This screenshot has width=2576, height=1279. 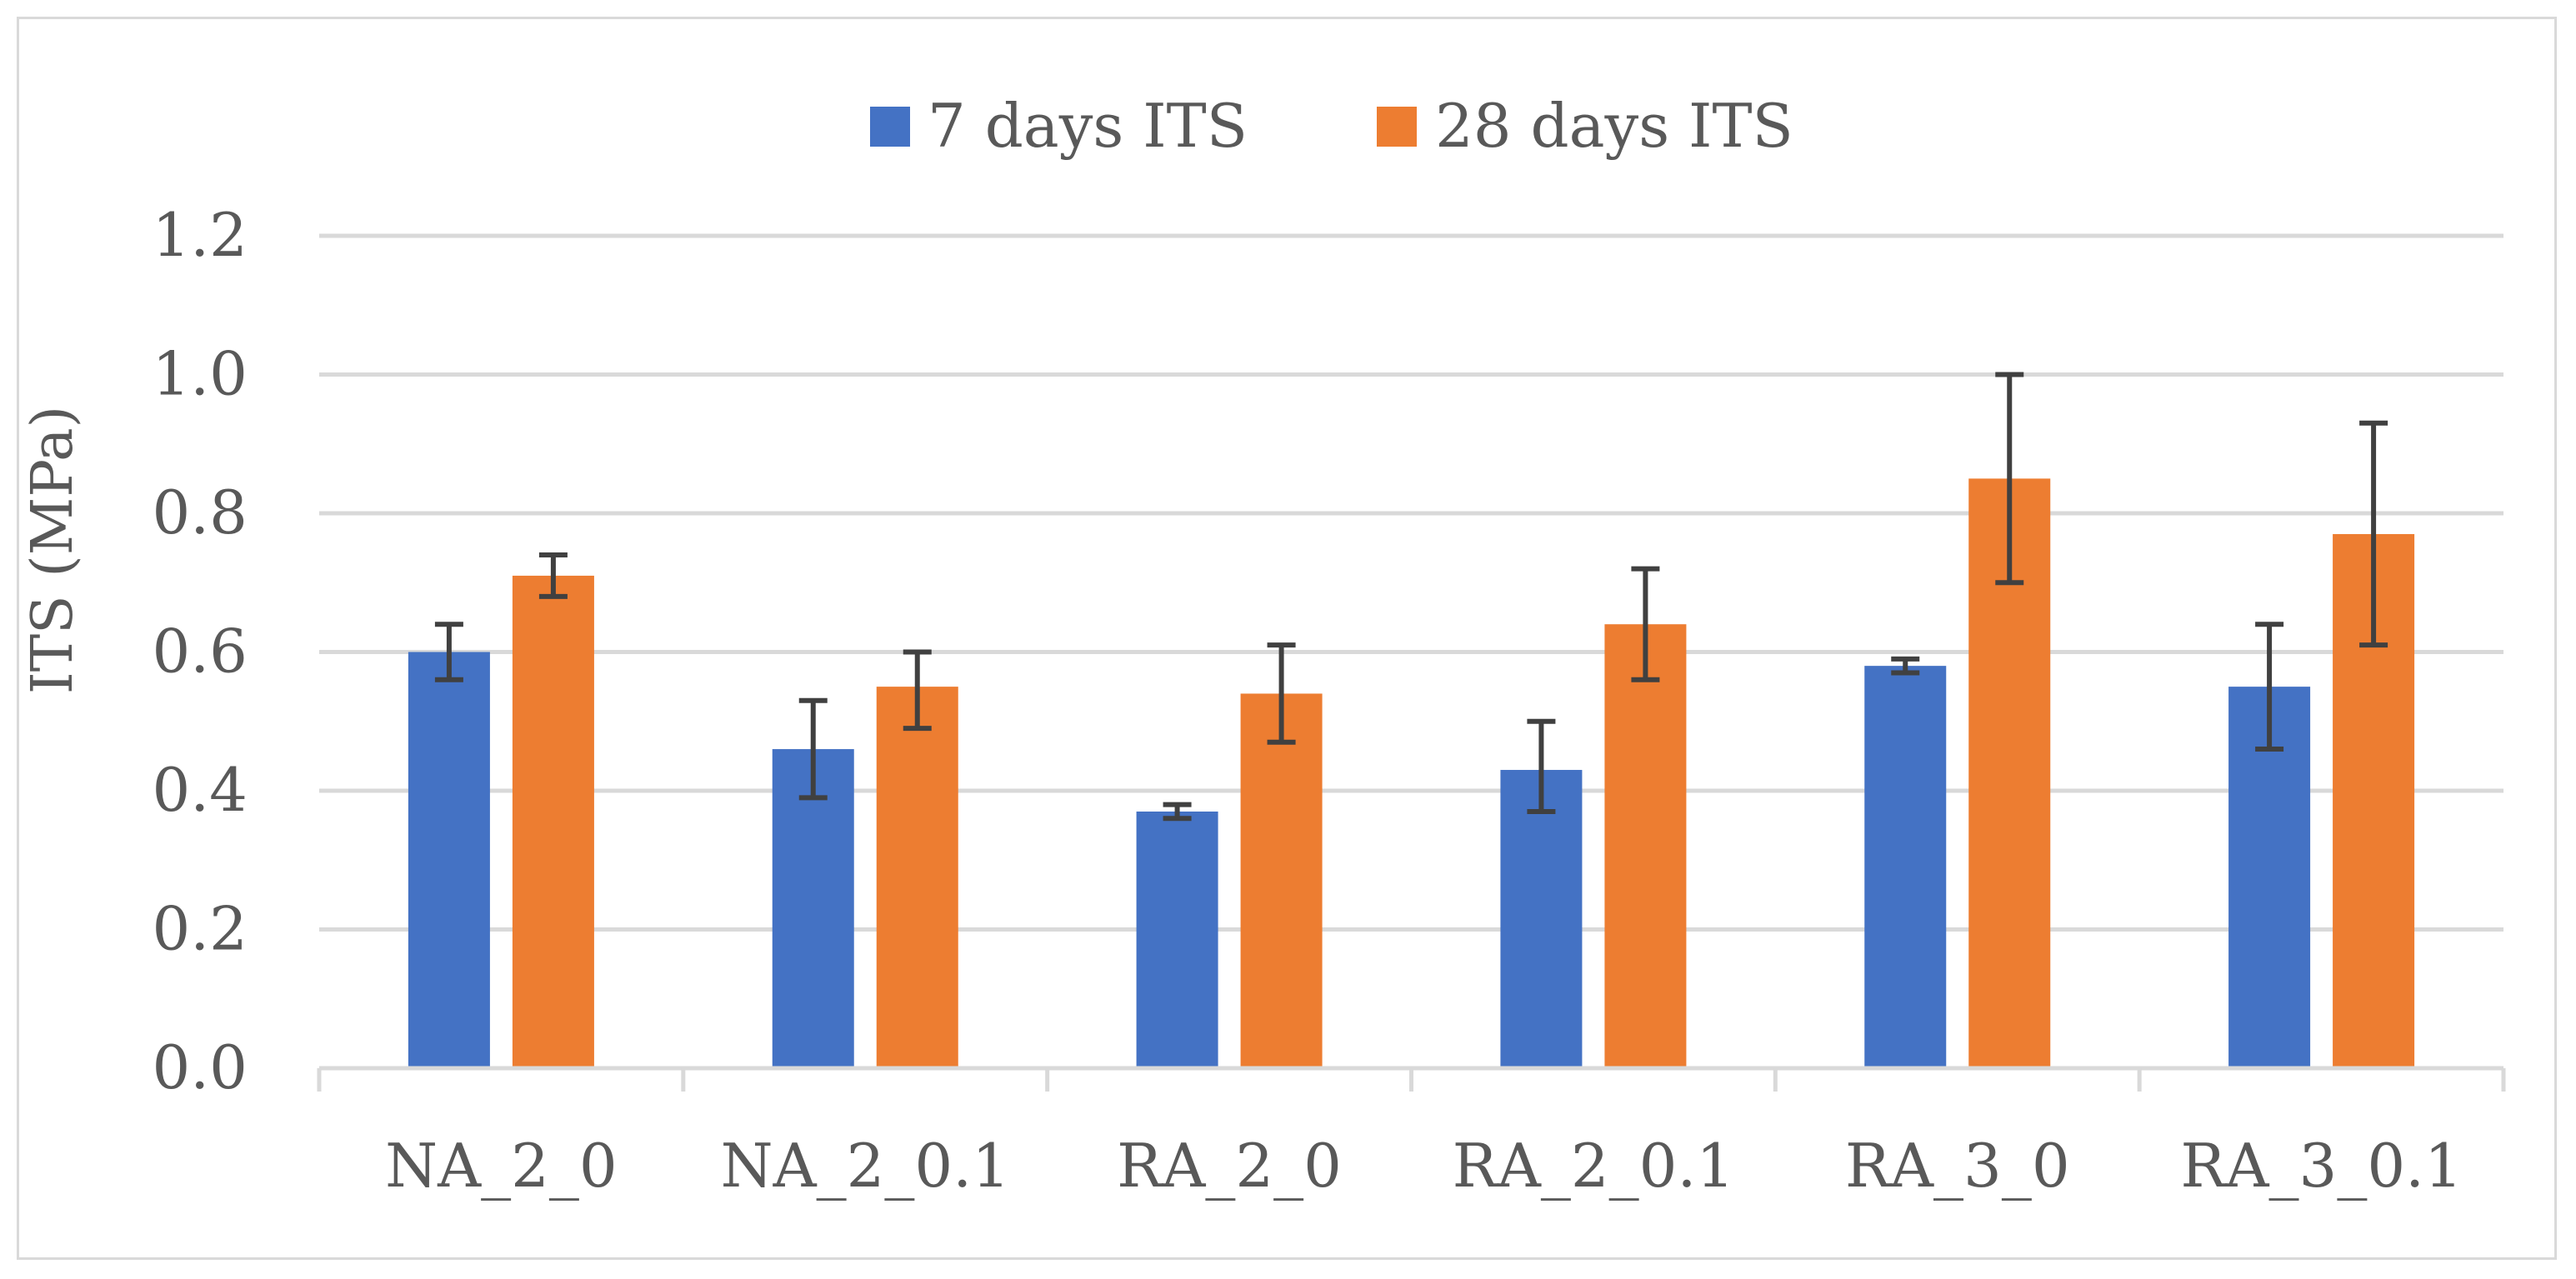 What do you see at coordinates (200, 790) in the screenshot?
I see `y-tick-label: 0.4` at bounding box center [200, 790].